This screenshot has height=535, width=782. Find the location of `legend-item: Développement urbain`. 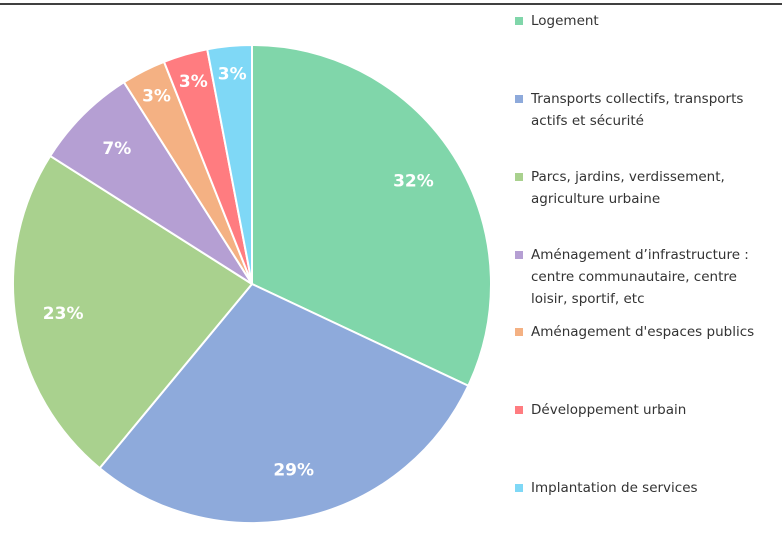

legend-item: Développement urbain is located at coordinates (635, 410).